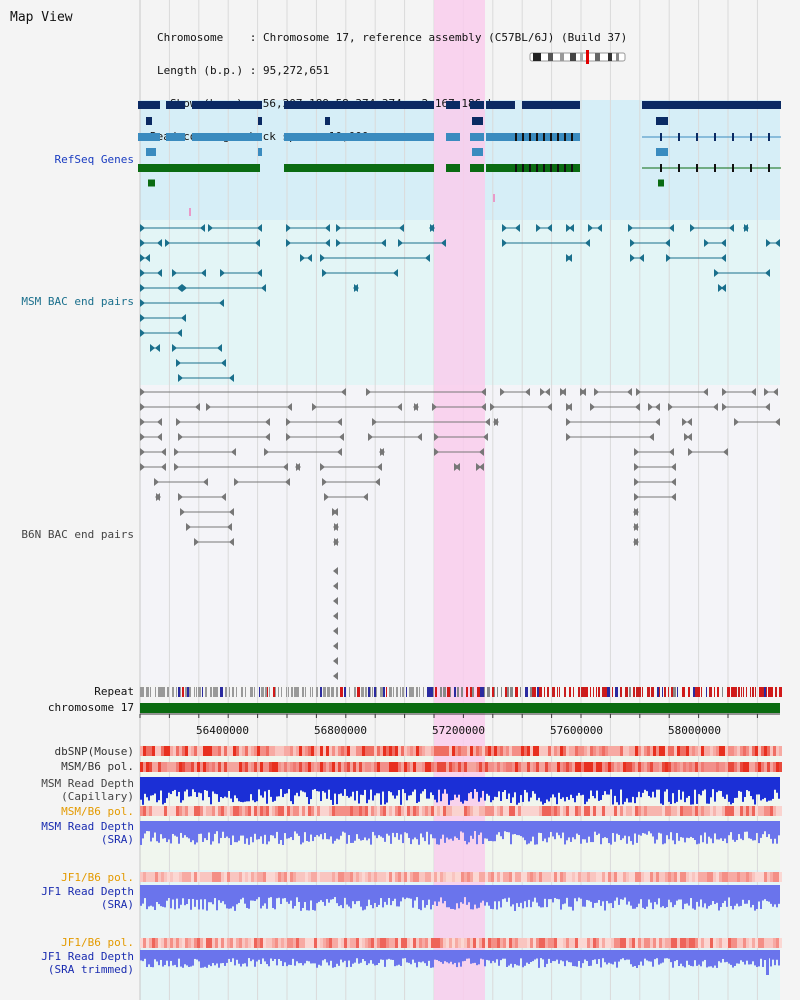 The height and width of the screenshot is (1000, 800). I want to click on track-label-jf1-b6-pol-1: JF1/B6 pol., so click(97, 877).